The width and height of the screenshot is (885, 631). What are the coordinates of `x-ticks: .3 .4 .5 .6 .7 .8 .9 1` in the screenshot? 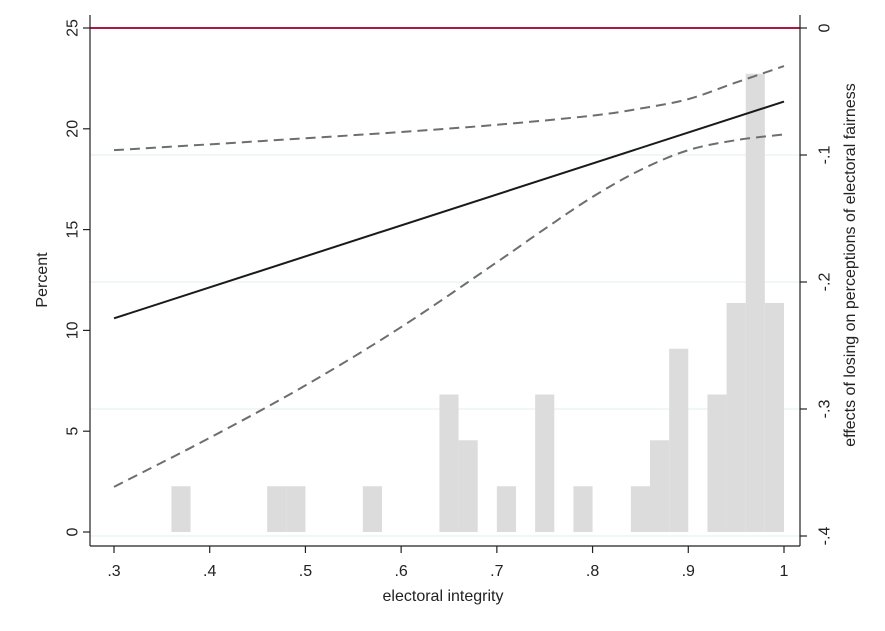 It's located at (448, 563).